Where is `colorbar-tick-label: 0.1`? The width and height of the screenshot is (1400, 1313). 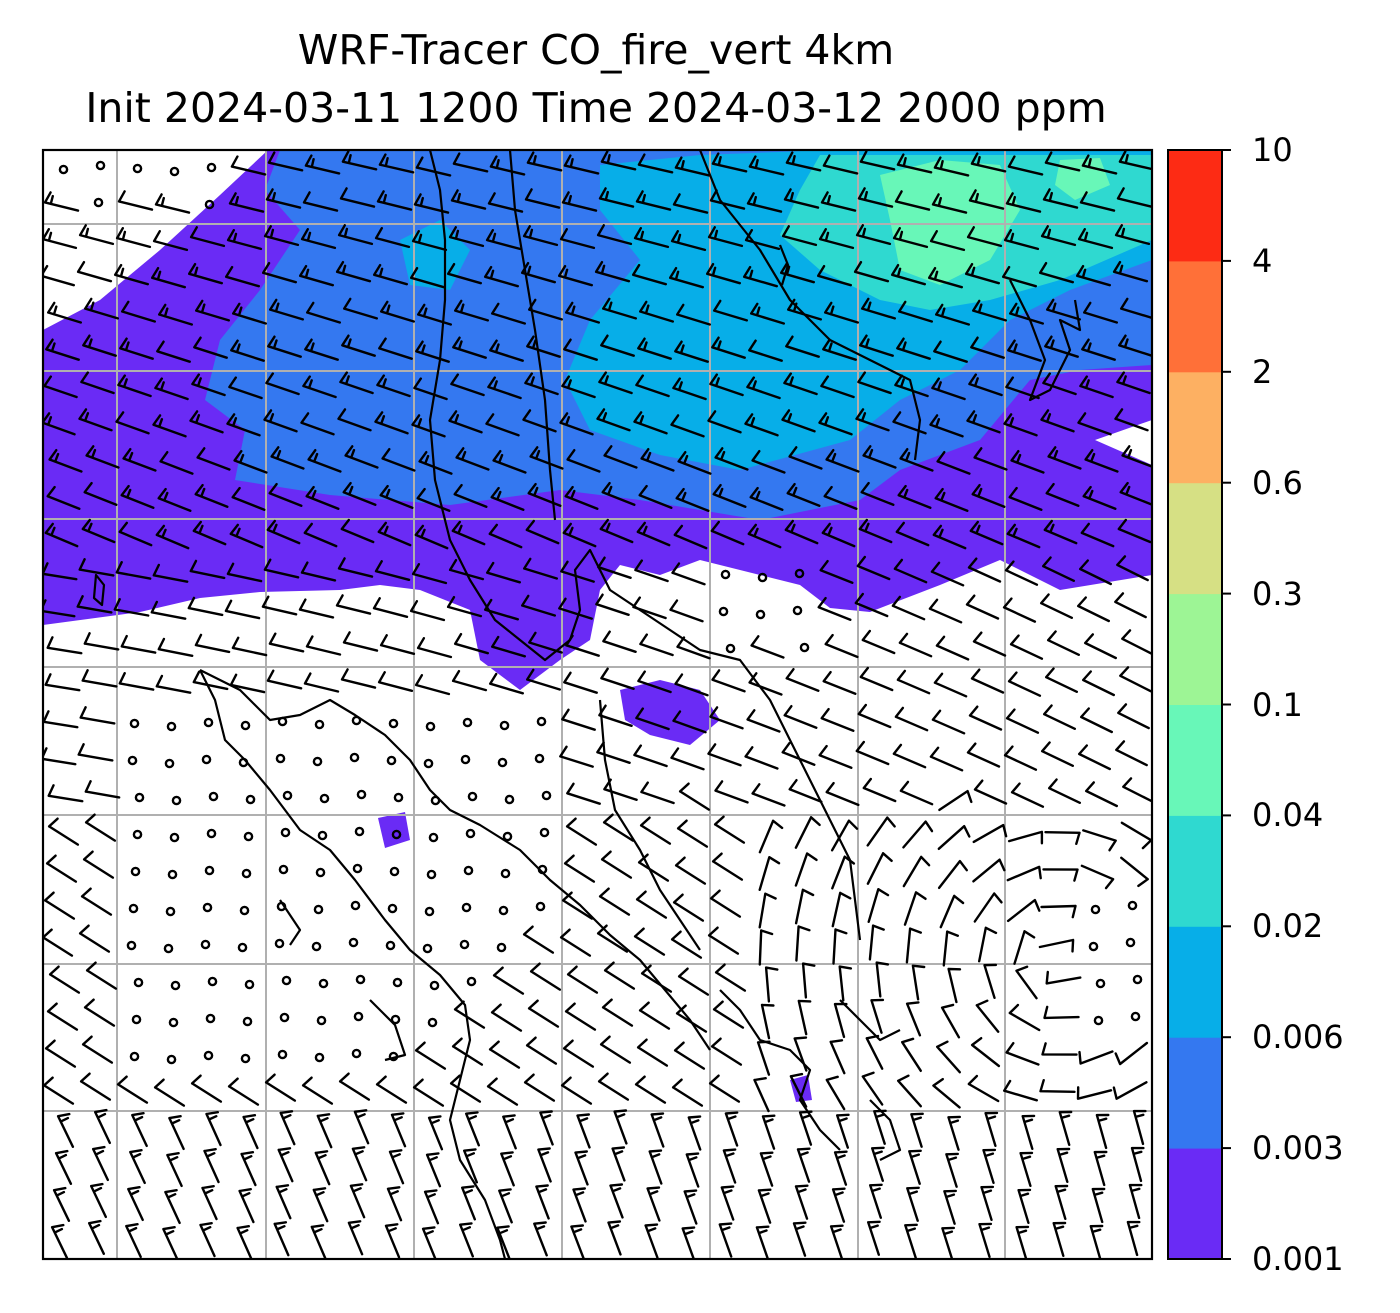
colorbar-tick-label: 0.1 is located at coordinates (1277, 704).